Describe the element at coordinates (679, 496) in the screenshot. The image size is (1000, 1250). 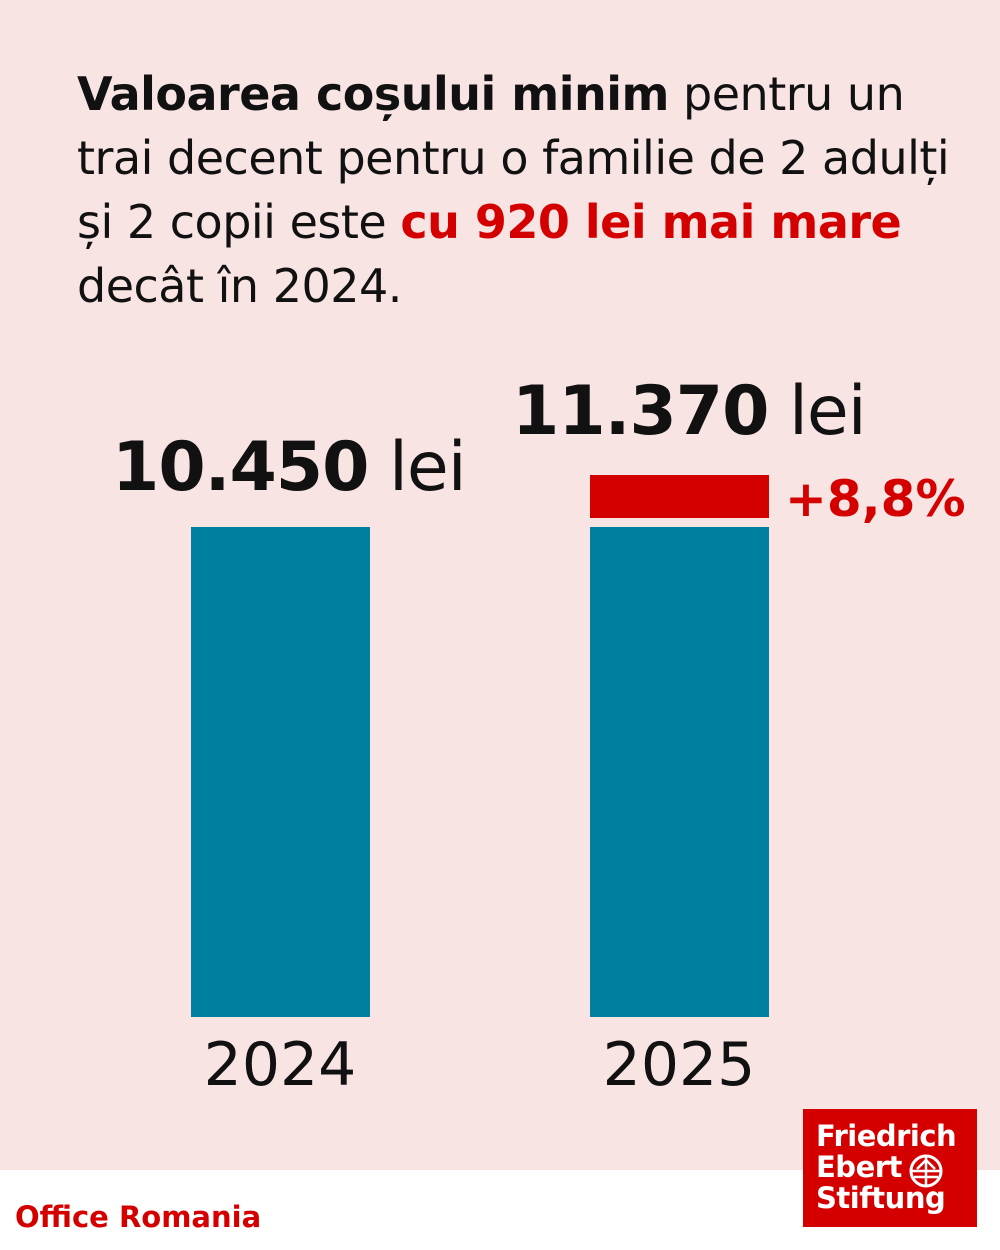
I see `bar-2025-increase` at that location.